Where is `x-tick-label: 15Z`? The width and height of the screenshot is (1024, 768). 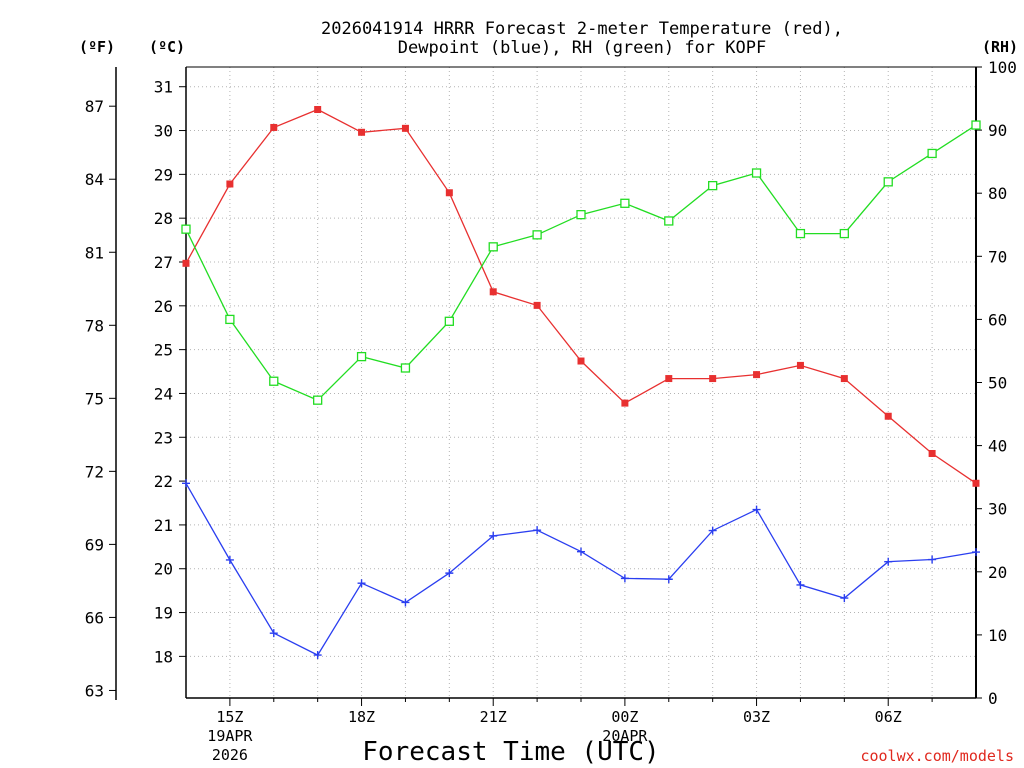
x-tick-label: 15Z is located at coordinates (229, 717).